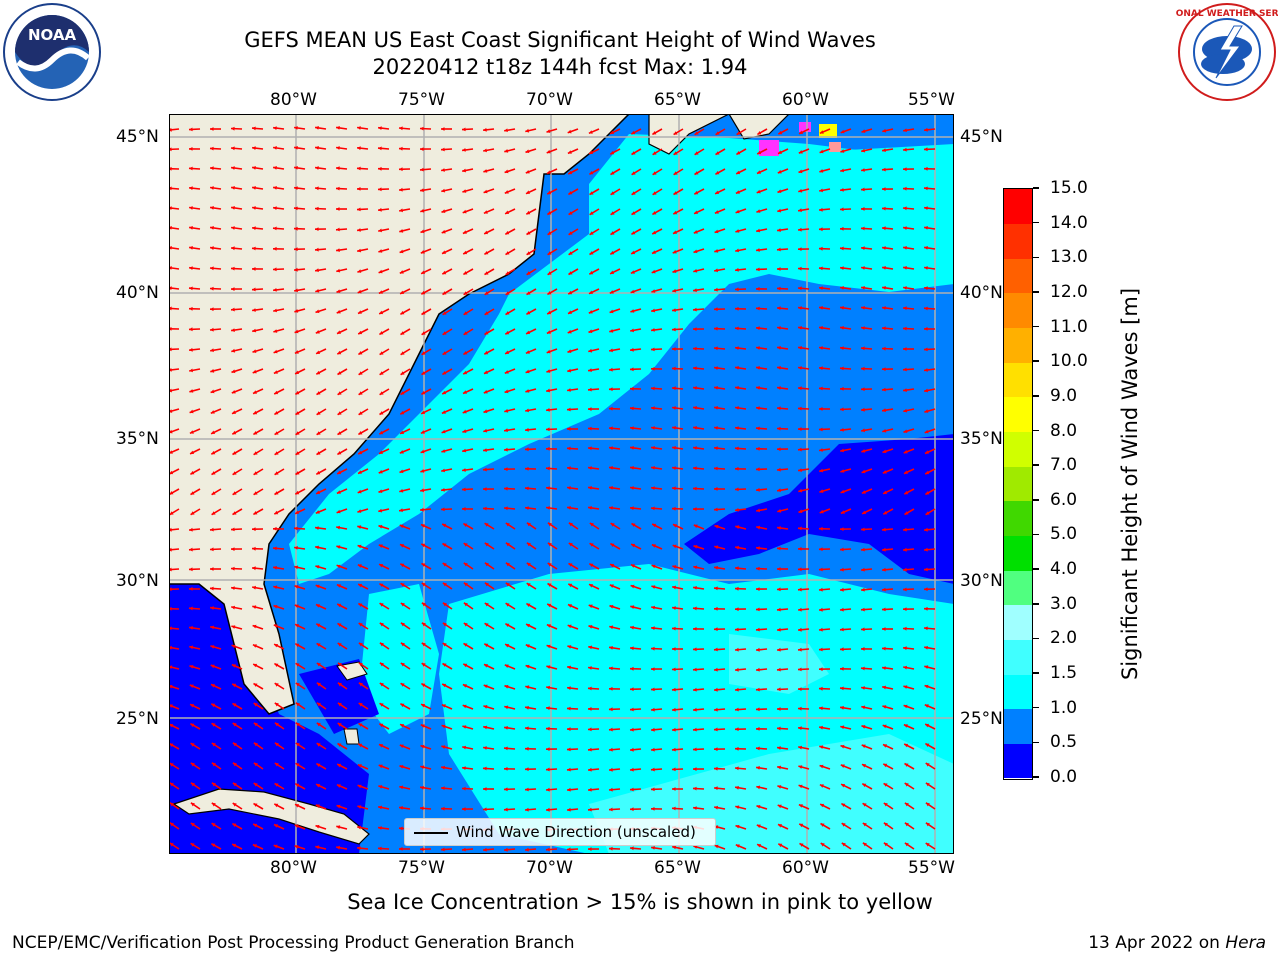 Image resolution: width=1280 pixels, height=960 pixels. What do you see at coordinates (1036, 569) in the screenshot?
I see `colorbar-tick-mark` at bounding box center [1036, 569].